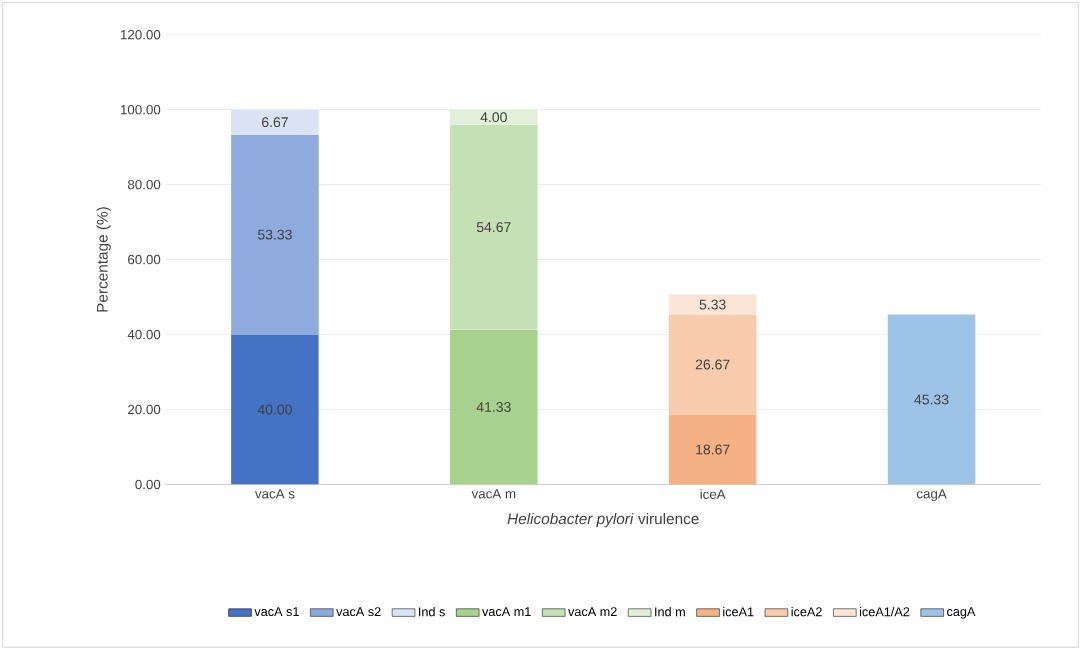  Describe the element at coordinates (144, 334) in the screenshot. I see `y-tick-label: 40.00` at that location.